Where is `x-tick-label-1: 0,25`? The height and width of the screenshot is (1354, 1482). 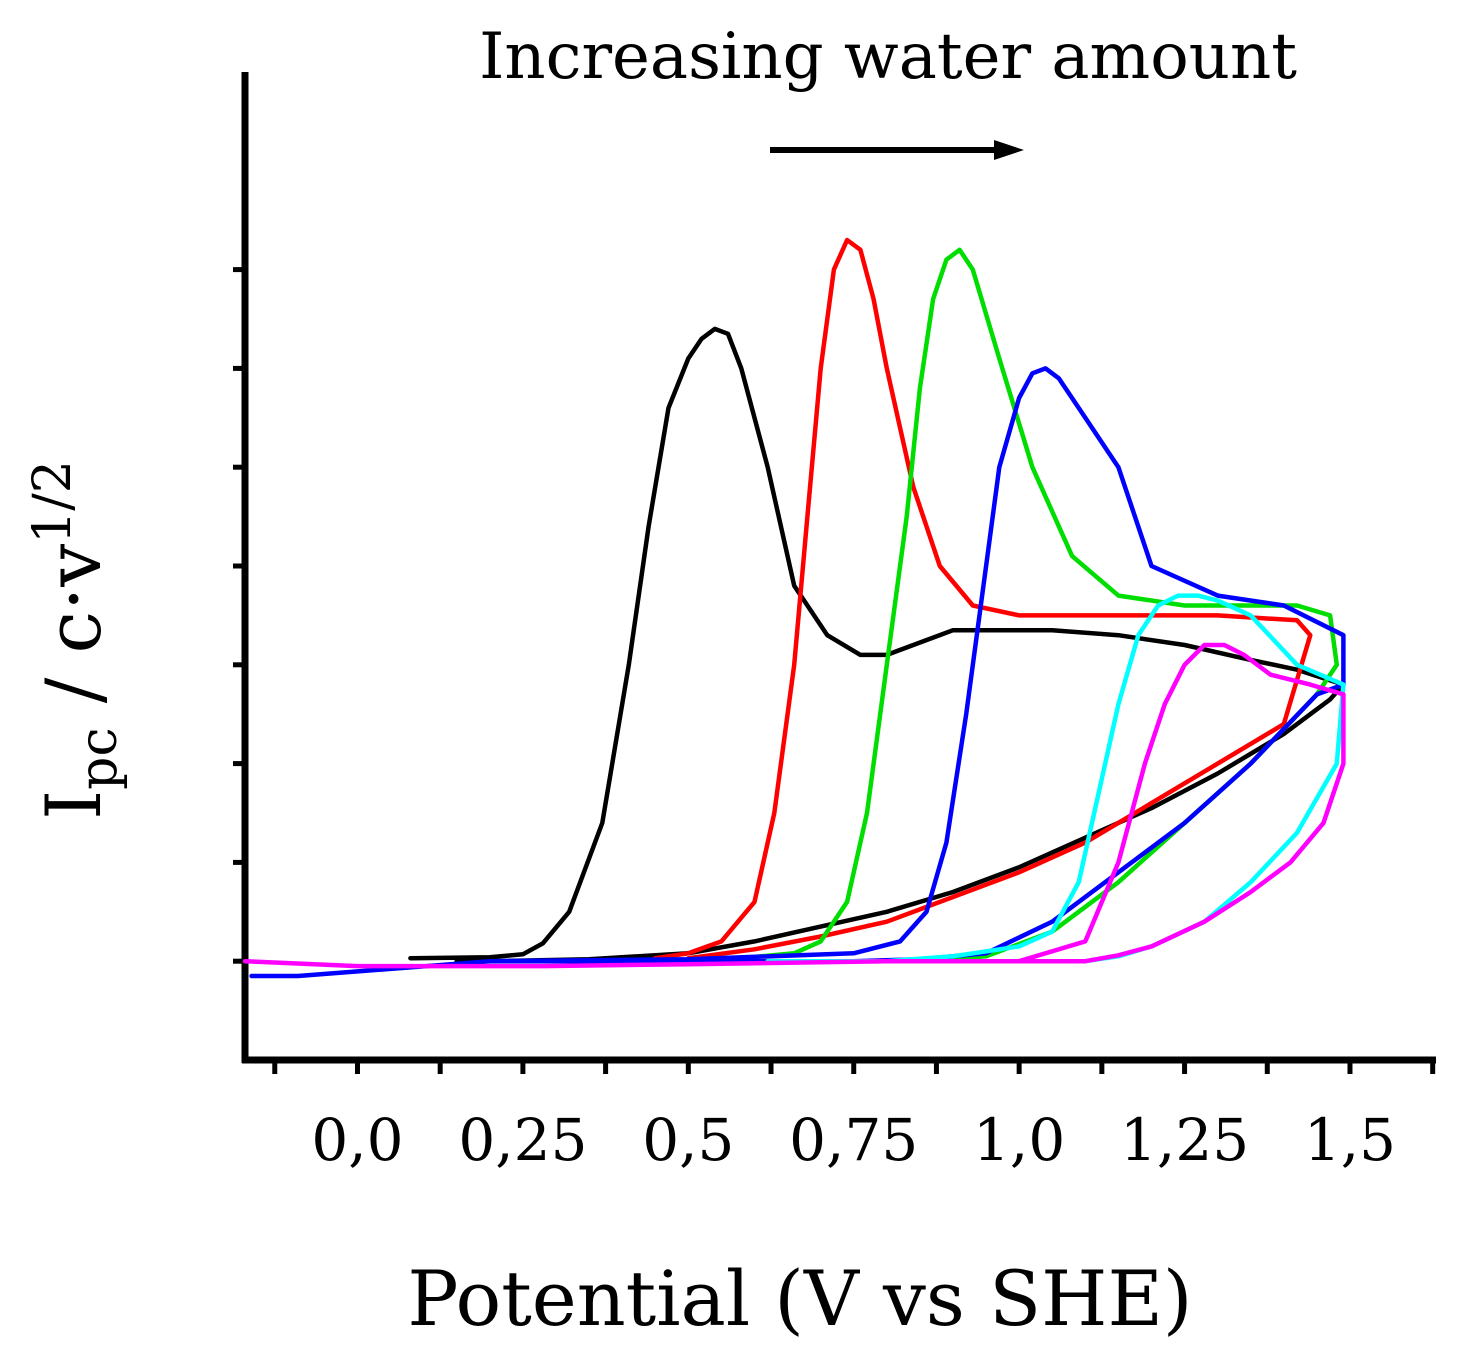
x-tick-label-1: 0,25 is located at coordinates (522, 1140).